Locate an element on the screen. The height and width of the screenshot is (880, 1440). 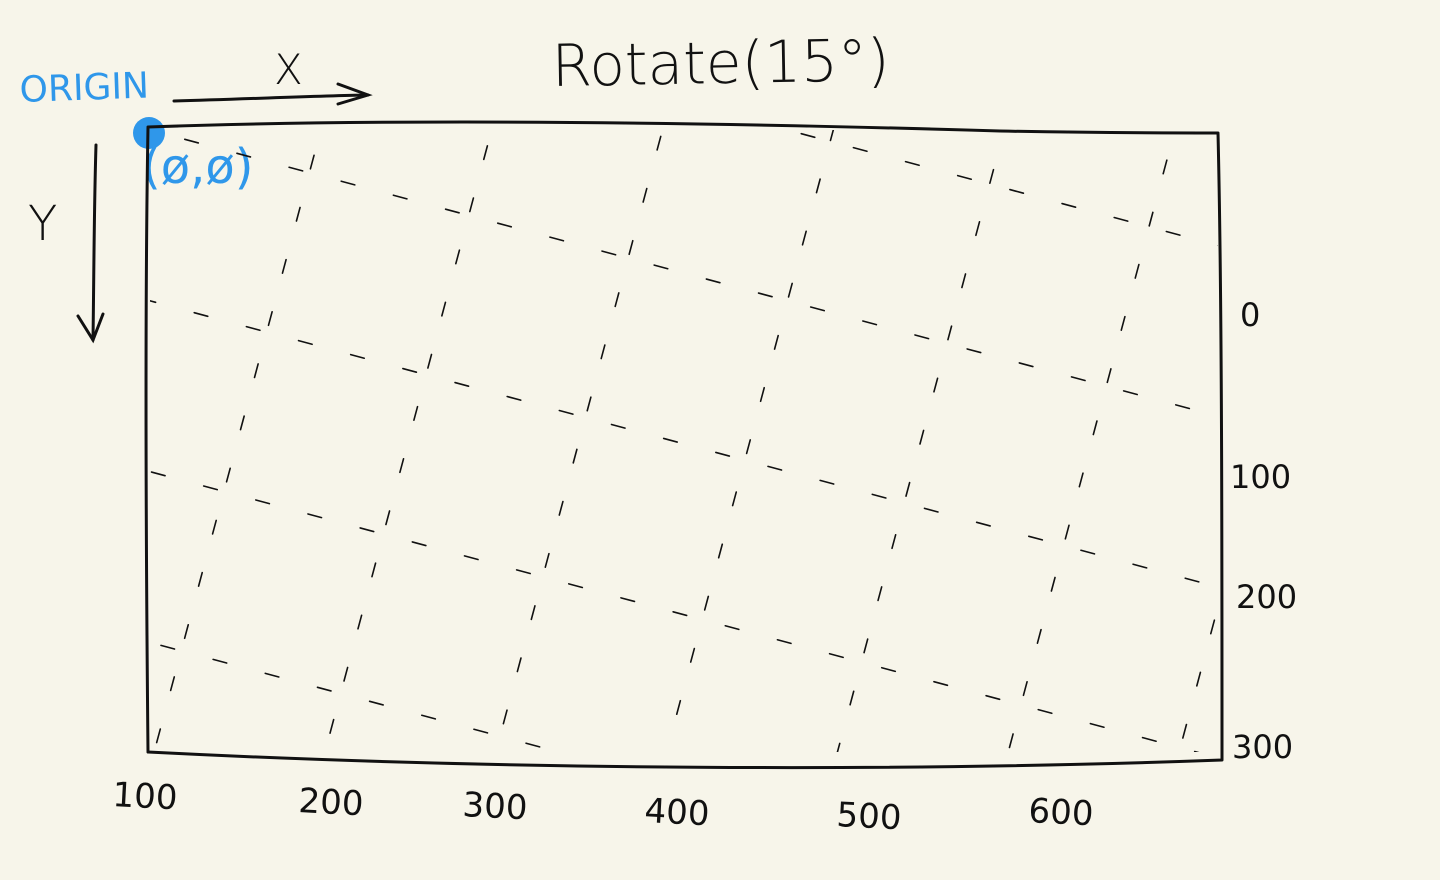
origin-coordinates: (ø,ø) is located at coordinates (197, 167).